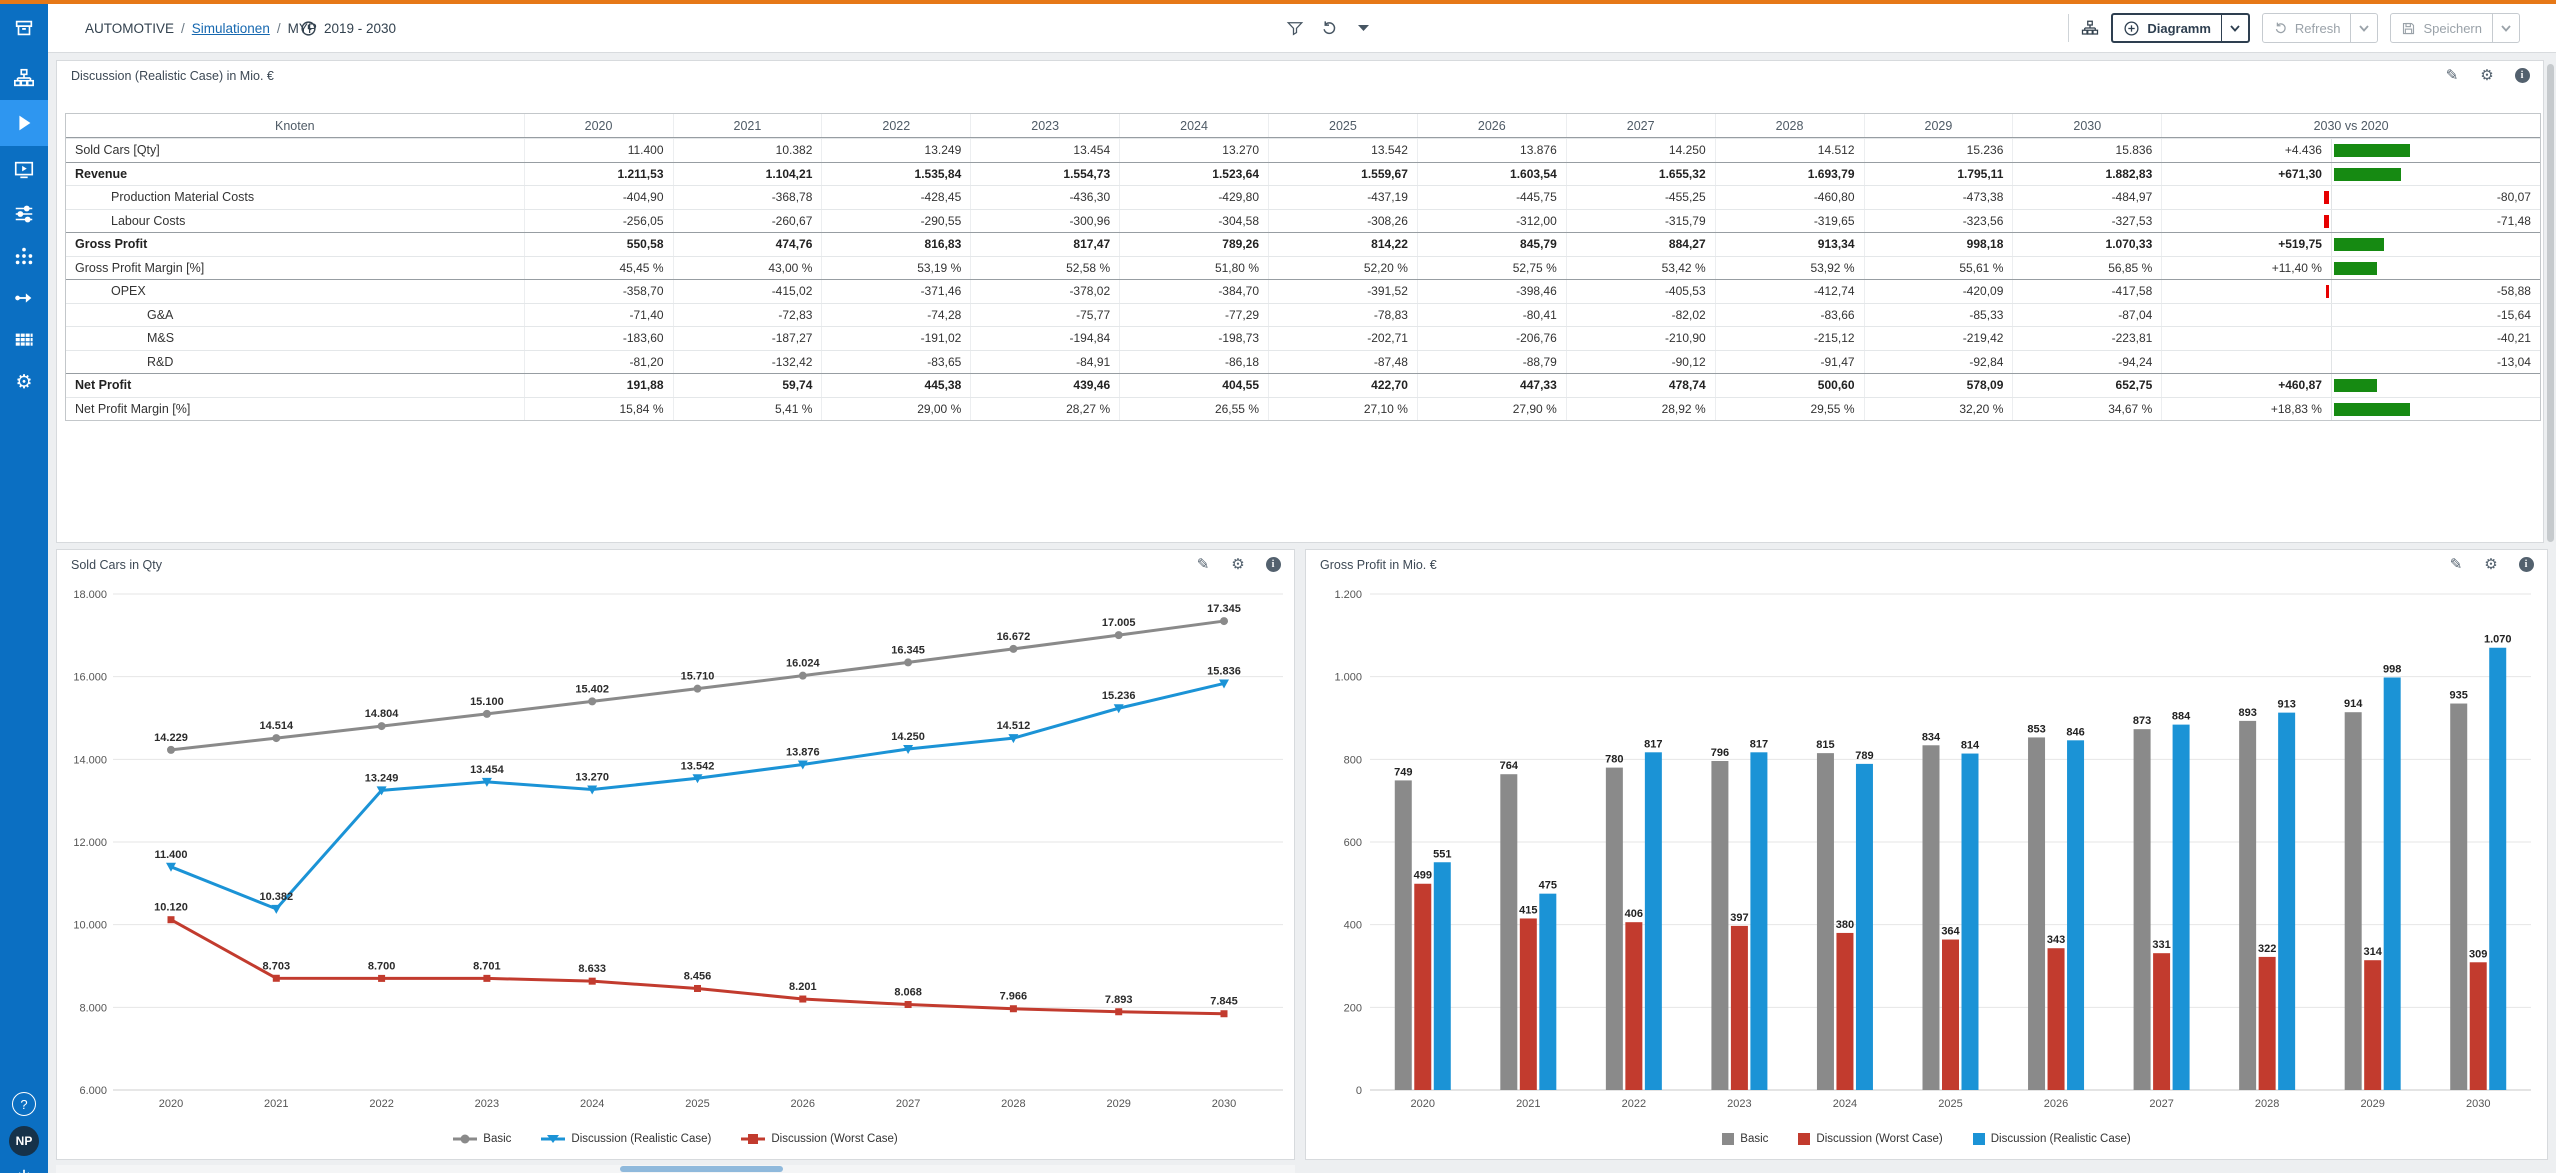  Describe the element at coordinates (2350, 197) in the screenshot. I see `delta-cell: -80,07` at that location.